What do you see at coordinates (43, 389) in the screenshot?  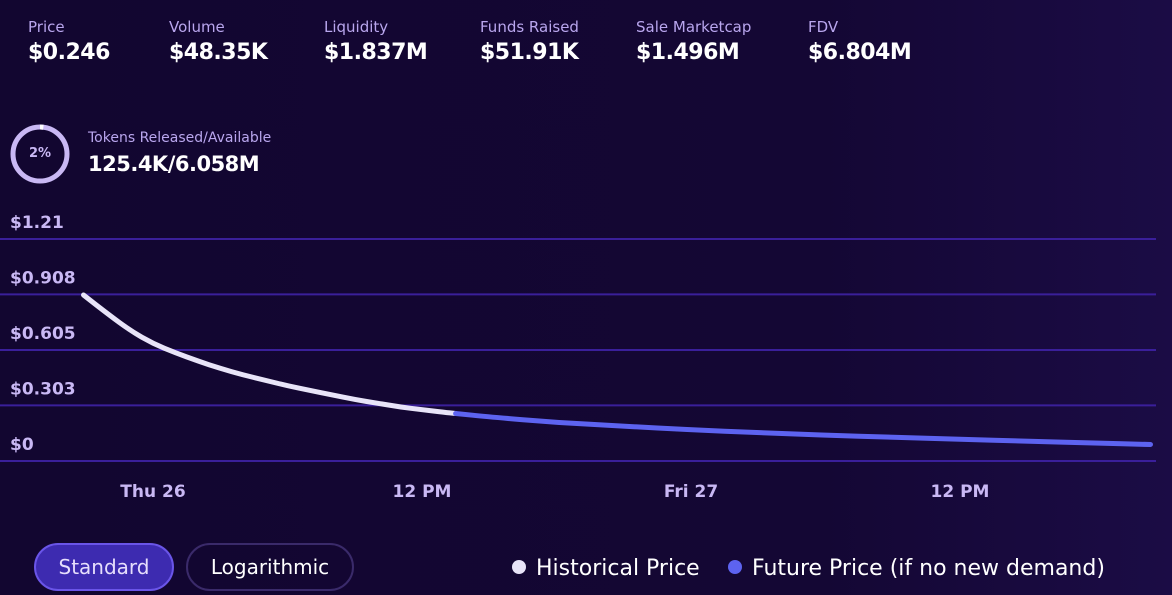 I see `y-tick-label: $0.303` at bounding box center [43, 389].